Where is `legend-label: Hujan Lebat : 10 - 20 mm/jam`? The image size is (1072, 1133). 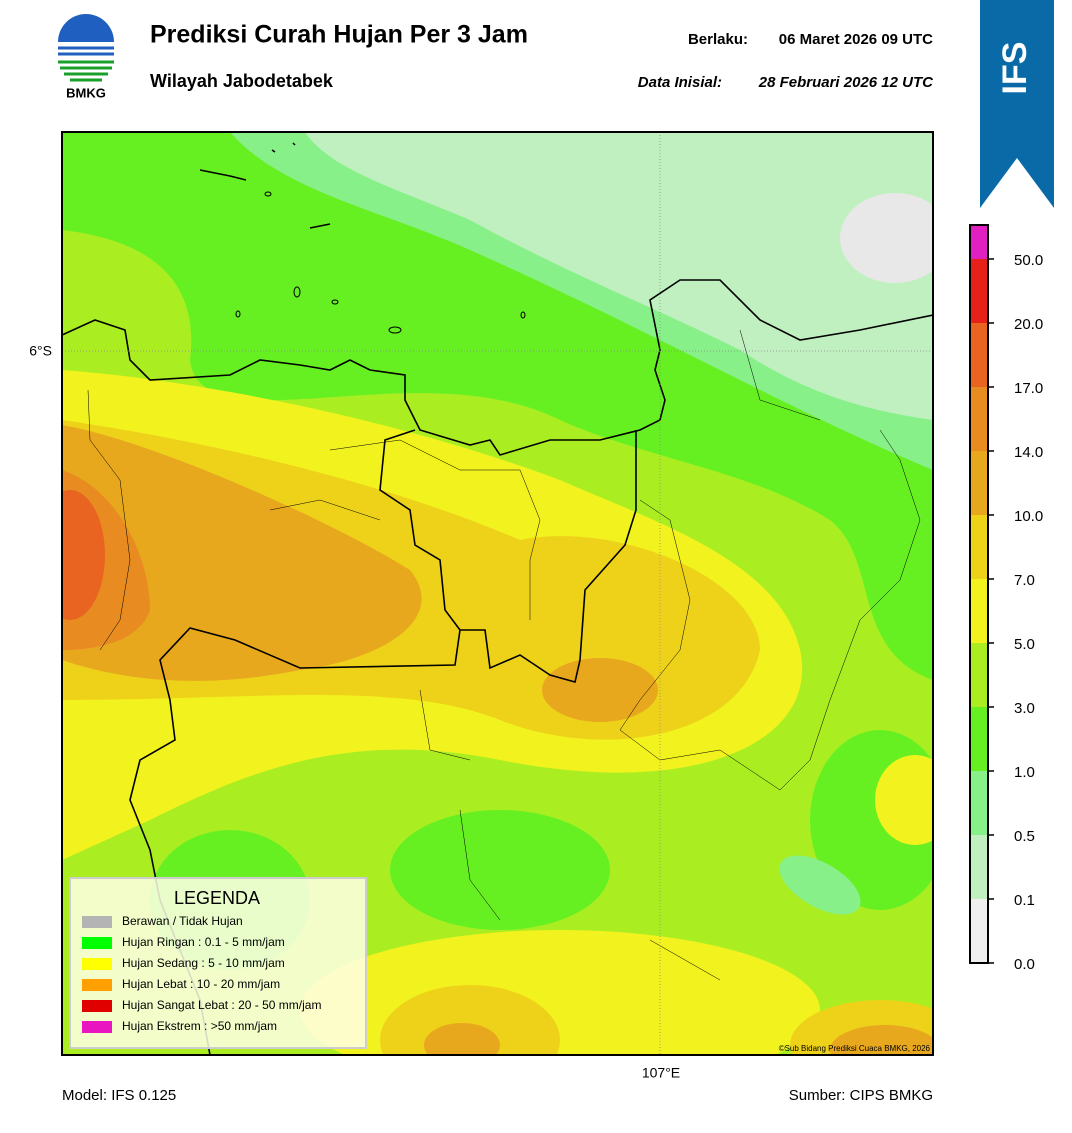
legend-label: Hujan Lebat : 10 - 20 mm/jam is located at coordinates (201, 984).